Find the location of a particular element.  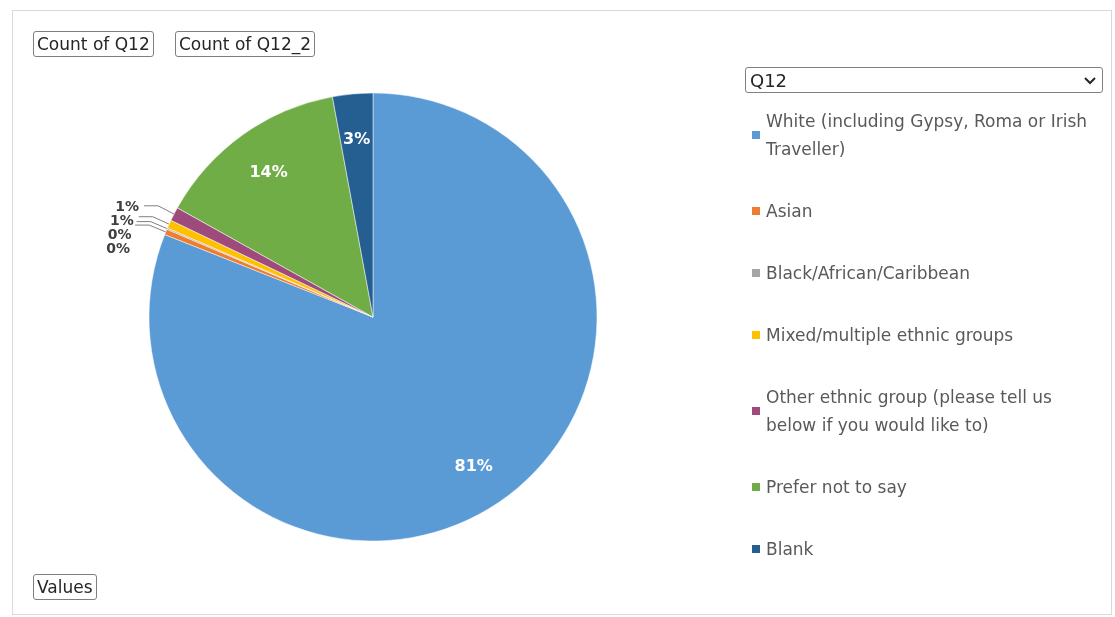

legend-label: Mixed/multiple ethnic groups is located at coordinates (890, 335).